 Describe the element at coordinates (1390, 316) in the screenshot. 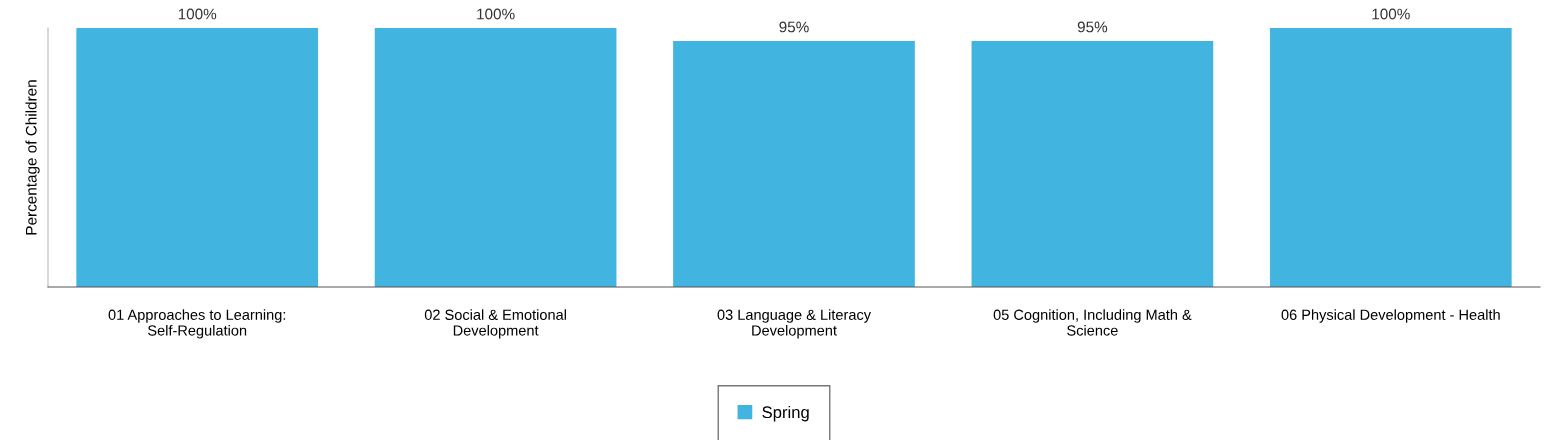

I see `x-tick-label: 06 Physical Development - Health` at that location.